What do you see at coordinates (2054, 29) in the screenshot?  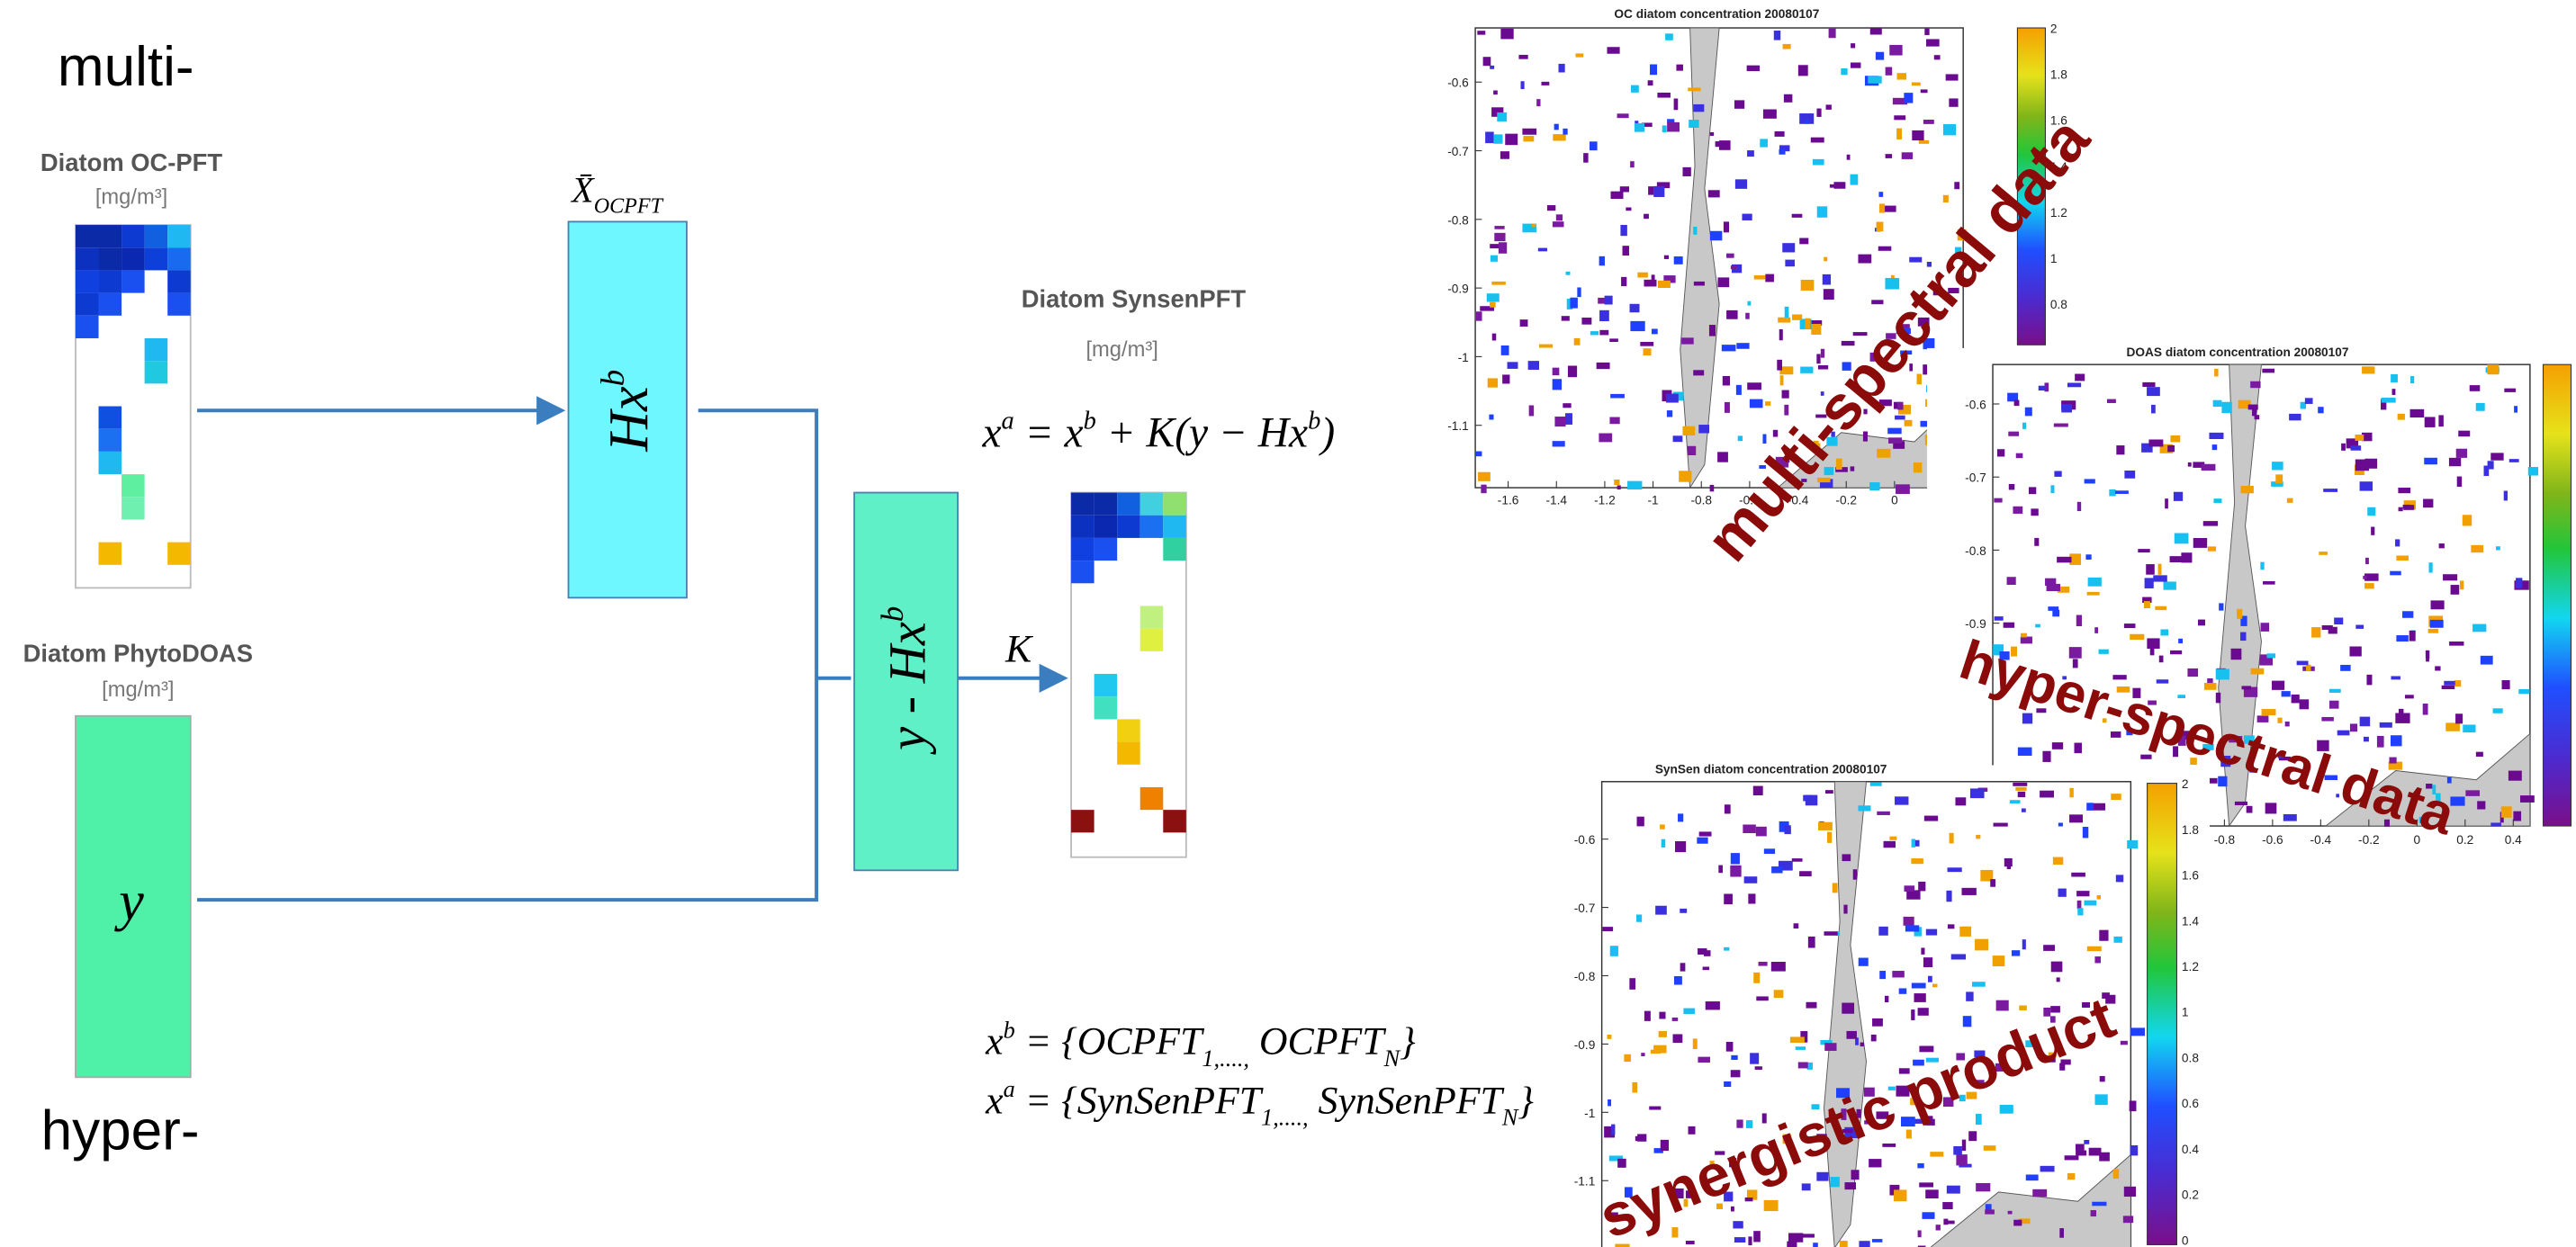 I see `colorbar-label: 2` at bounding box center [2054, 29].